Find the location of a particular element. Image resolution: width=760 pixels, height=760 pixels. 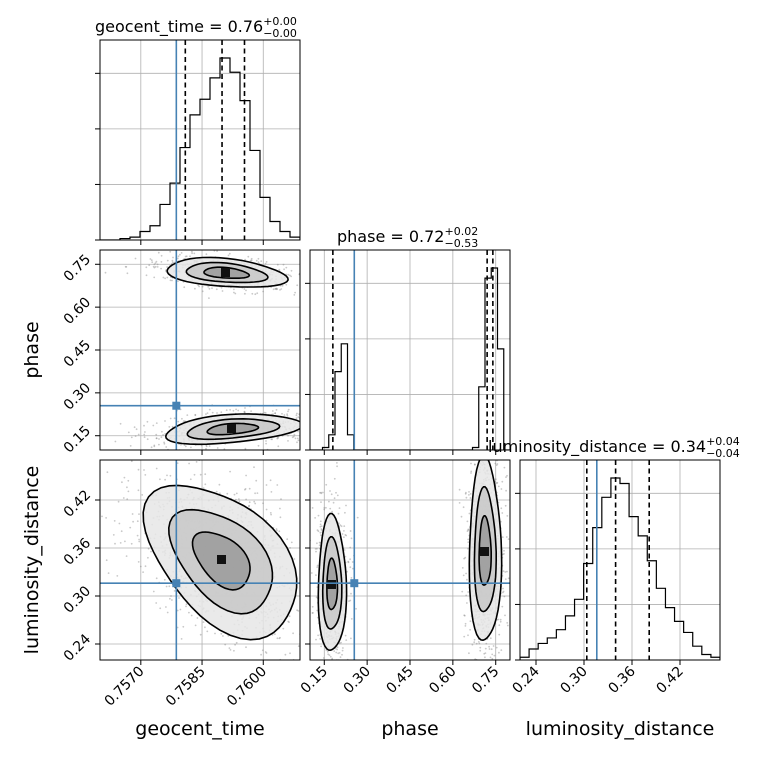

y-axis-label-luminosity_distance: luminosity_distance is located at coordinates (32, 560).